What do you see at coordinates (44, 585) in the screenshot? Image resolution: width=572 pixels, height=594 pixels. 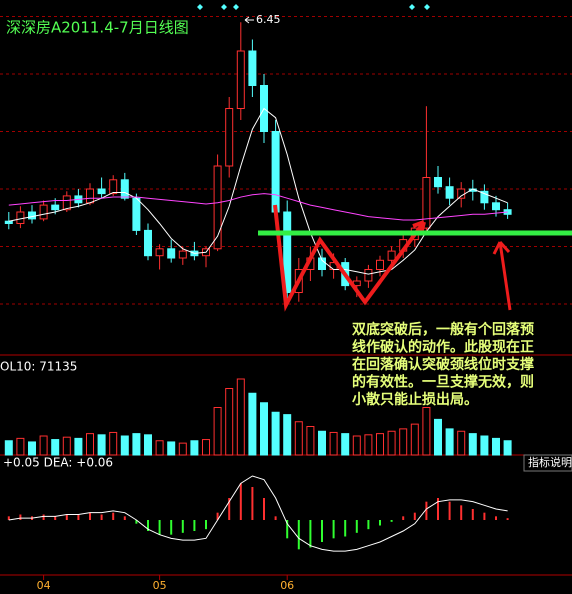 I see `x-tick-label: 04` at bounding box center [44, 585].